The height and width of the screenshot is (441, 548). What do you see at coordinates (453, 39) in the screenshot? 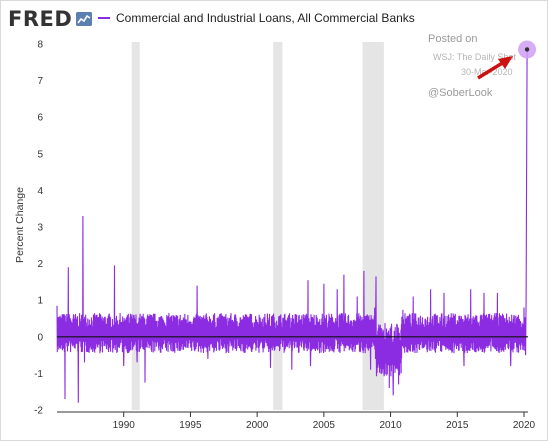
I see `posted-on-text: Posted on` at bounding box center [453, 39].